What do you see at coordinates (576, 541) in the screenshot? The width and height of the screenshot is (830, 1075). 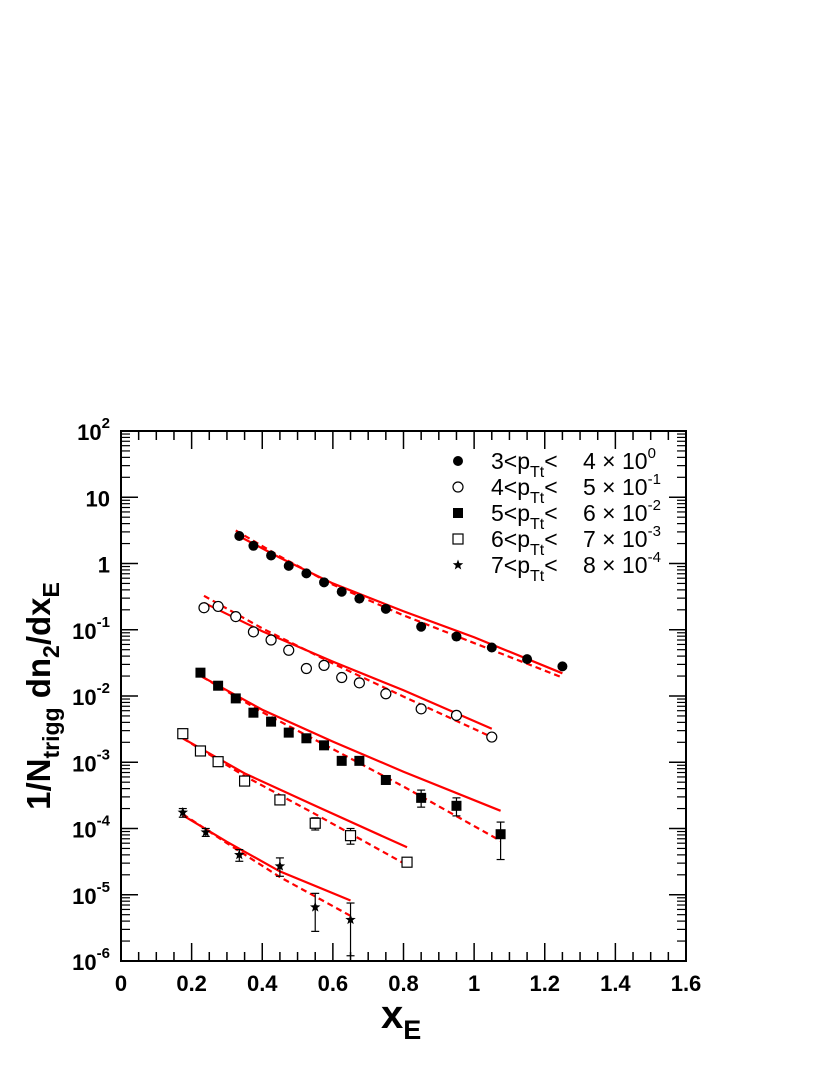 I see `legend-label-4: 6<pTt< 7 × 10-3` at bounding box center [576, 541].